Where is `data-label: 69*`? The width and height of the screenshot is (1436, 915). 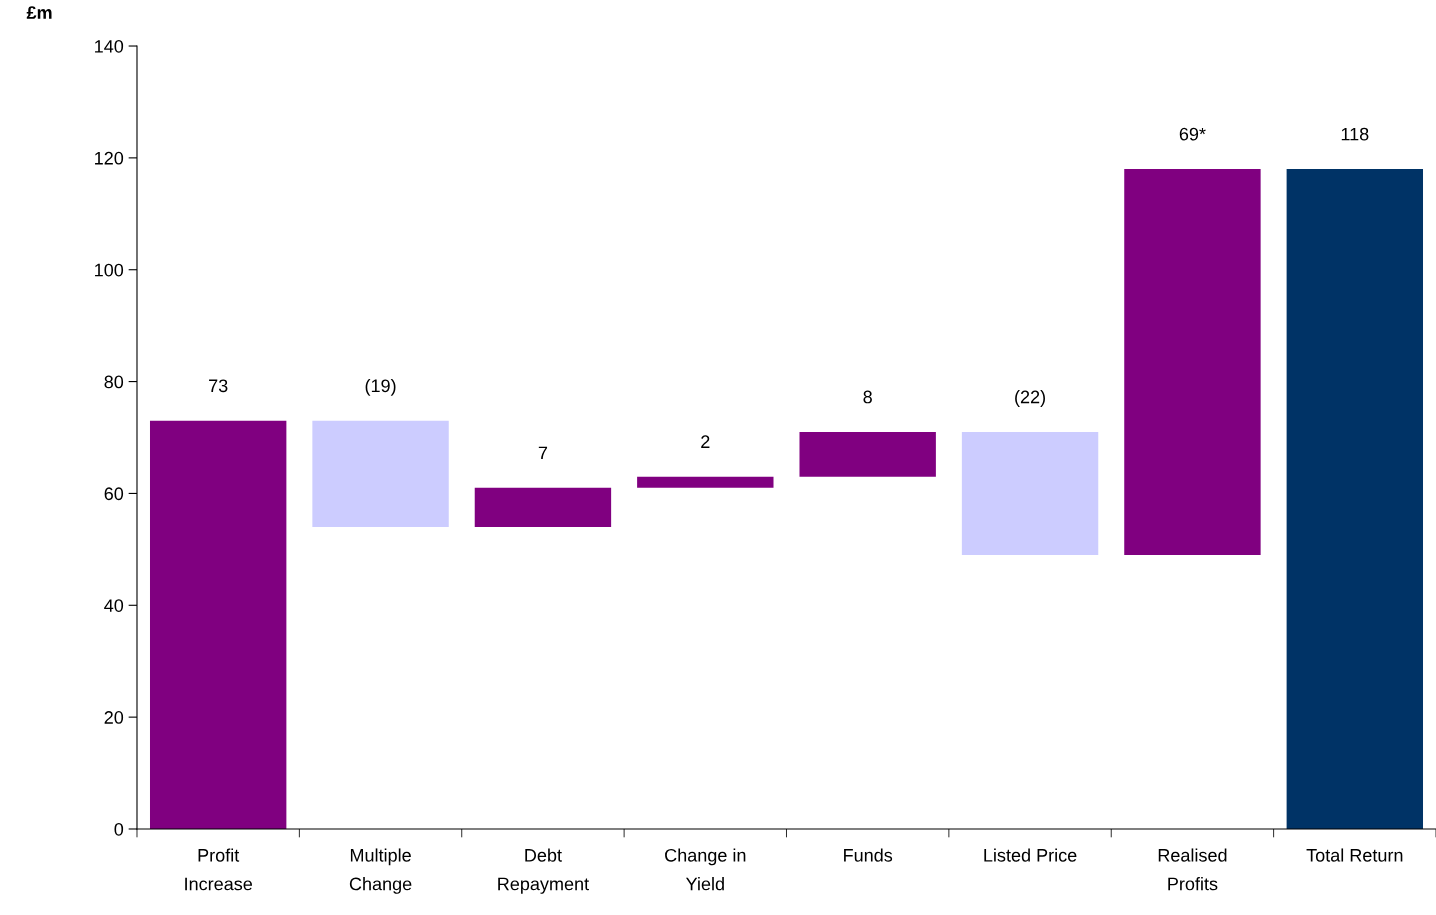 data-label: 69* is located at coordinates (1192, 134).